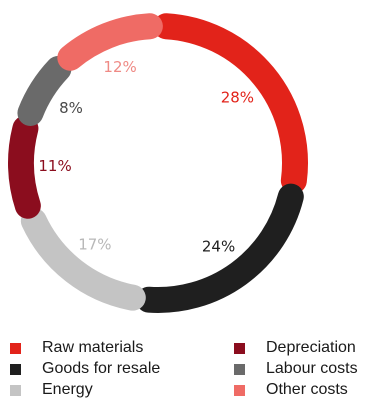 The image size is (376, 401). I want to click on donut-slice-depreciation, so click(24, 167).